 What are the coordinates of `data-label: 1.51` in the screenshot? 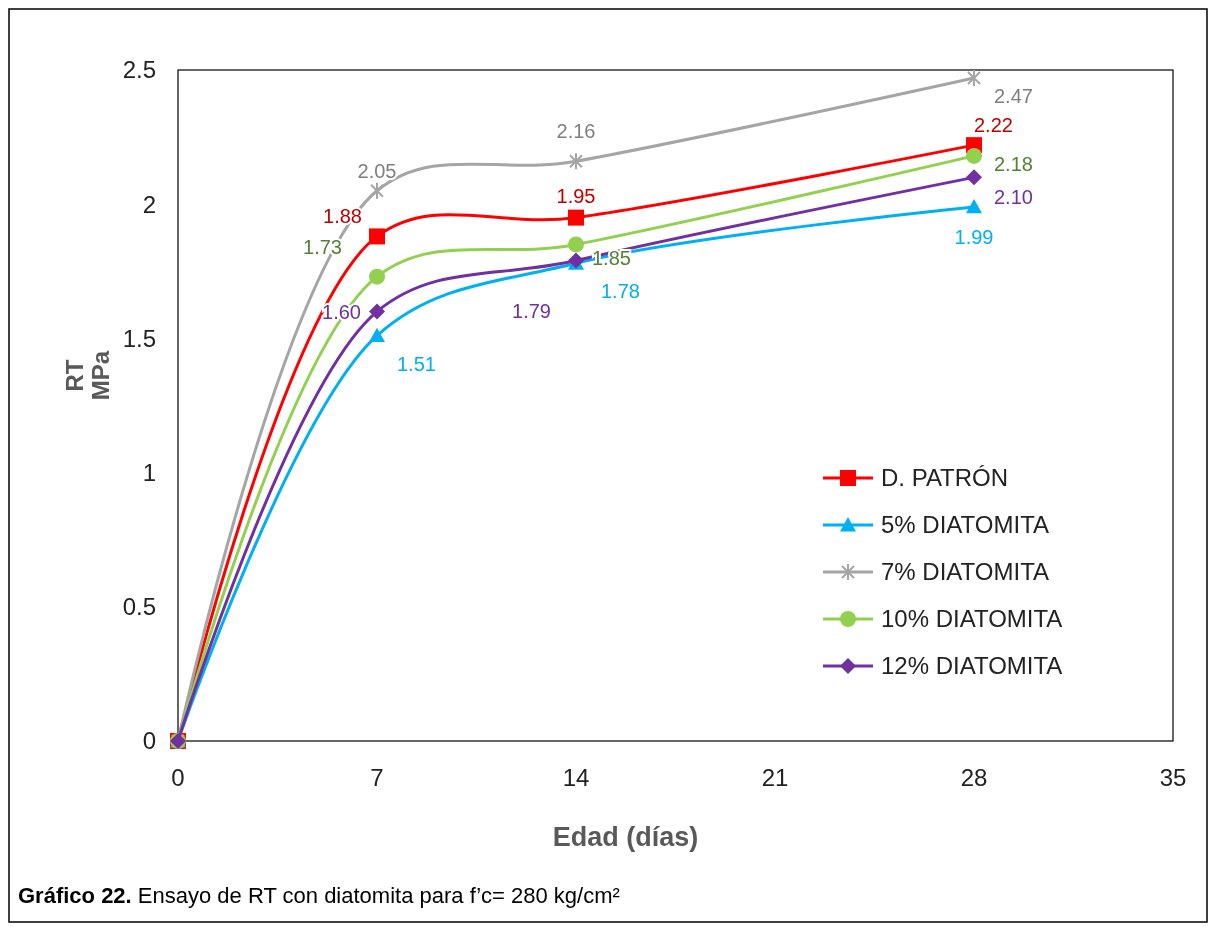 It's located at (416, 363).